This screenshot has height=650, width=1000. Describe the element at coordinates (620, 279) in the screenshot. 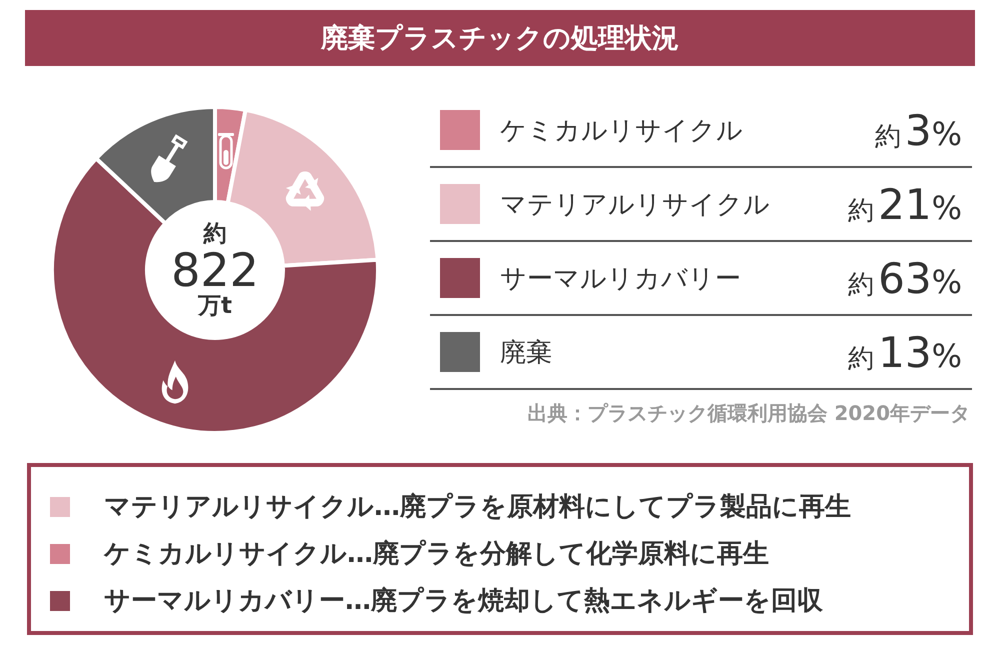

I see `legend-label: サーマルリカバリー` at that location.